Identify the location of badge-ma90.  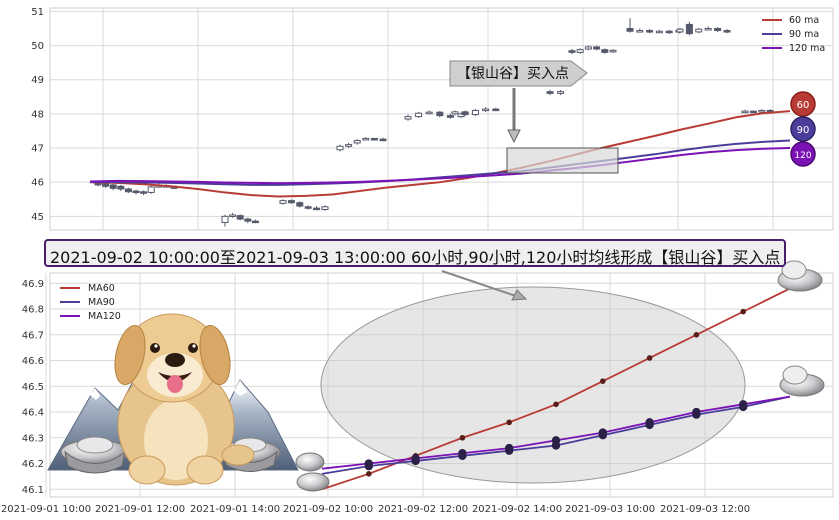
(803, 129).